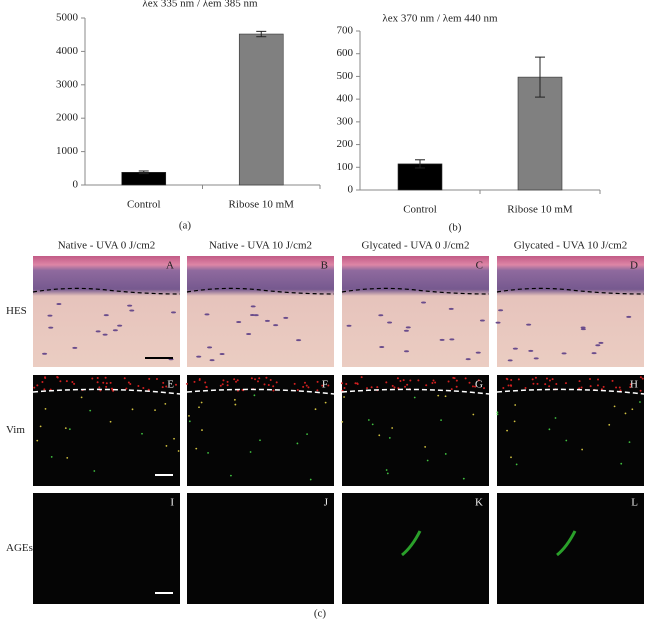 The image size is (645, 622). Describe the element at coordinates (345, 76) in the screenshot. I see `y-tick-label: 500` at that location.